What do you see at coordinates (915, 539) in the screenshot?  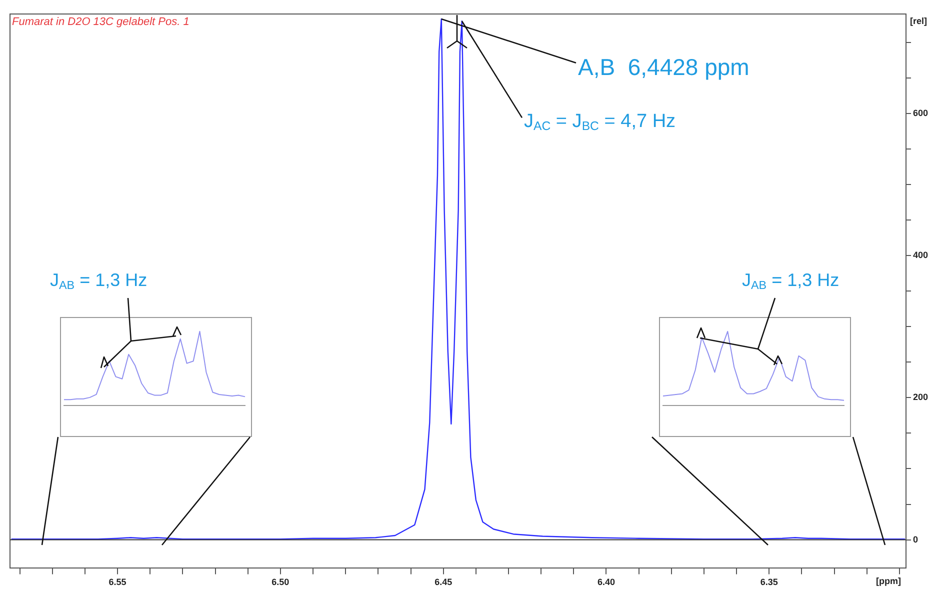 I see `y-tick-label: 0` at bounding box center [915, 539].